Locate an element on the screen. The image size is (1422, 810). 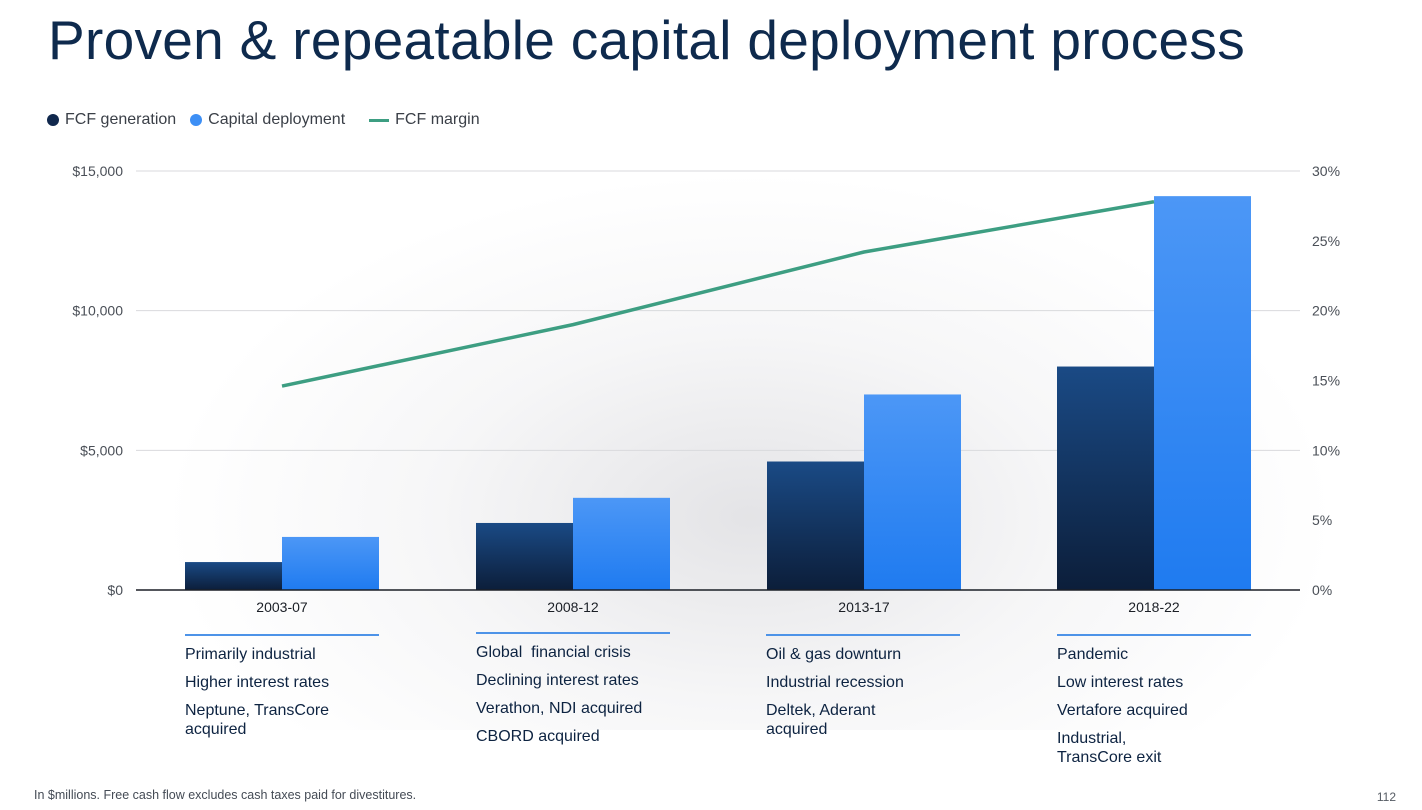
y-tick-label-right: 10% is located at coordinates (1326, 450).